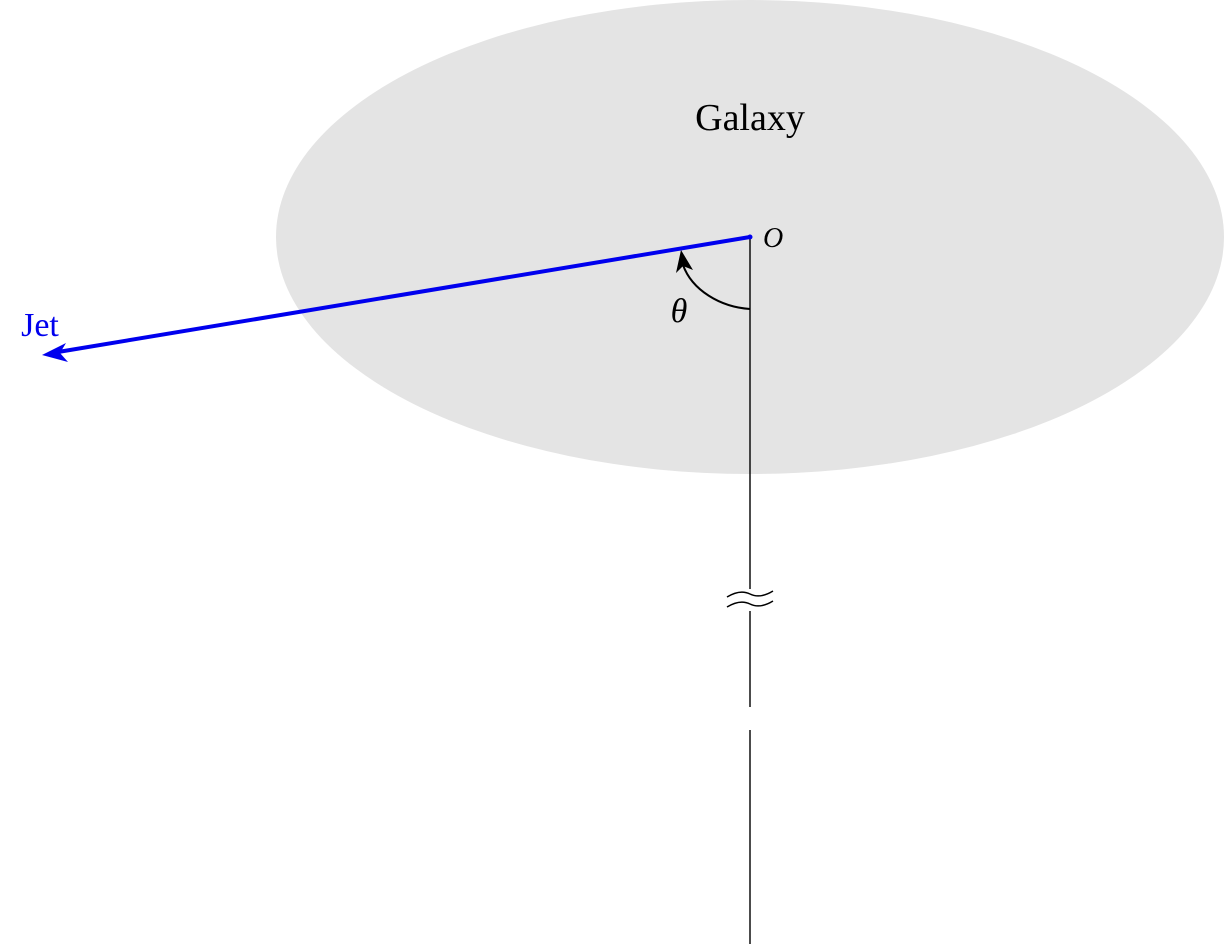  Describe the element at coordinates (55, 352) in the screenshot. I see `jet-arrowhead-icon` at that location.